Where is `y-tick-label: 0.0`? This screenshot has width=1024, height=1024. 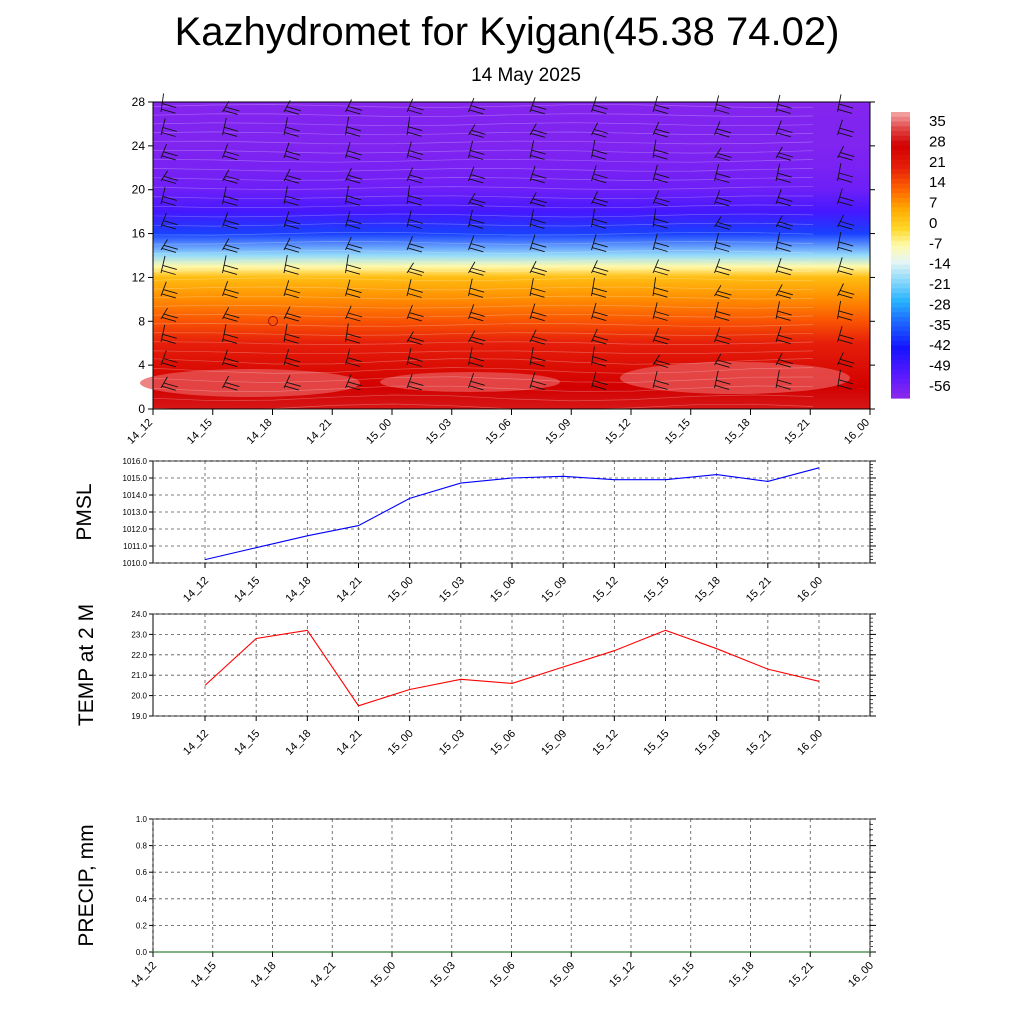
y-tick-label: 0.0 is located at coordinates (142, 952).